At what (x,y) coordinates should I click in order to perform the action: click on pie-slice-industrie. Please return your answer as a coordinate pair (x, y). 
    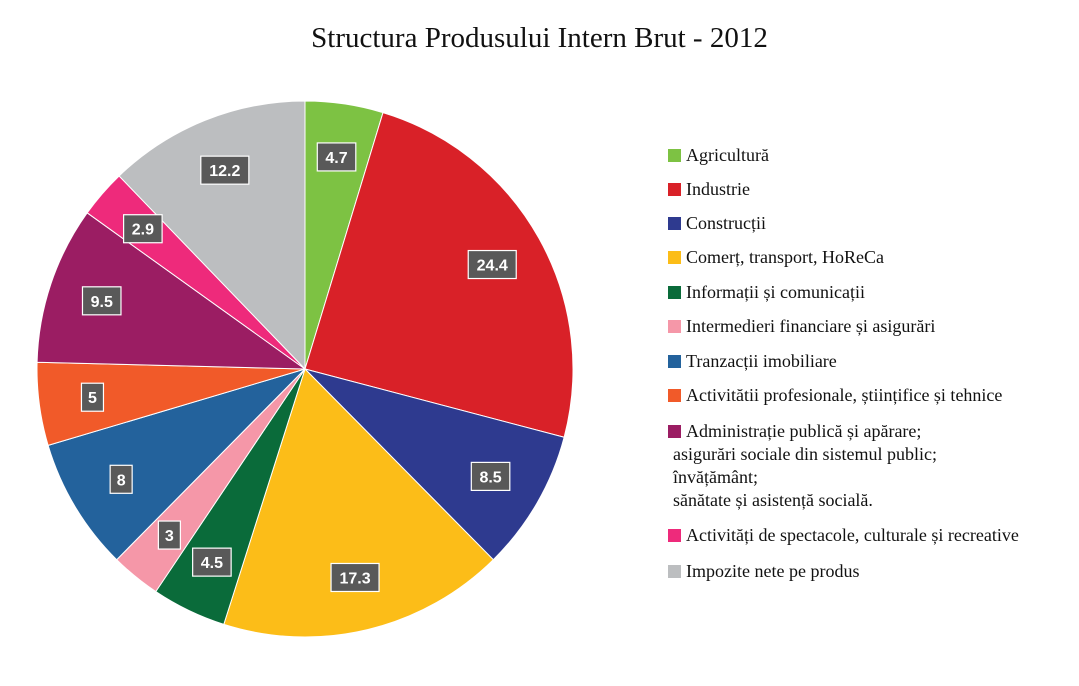
    Looking at the image, I should click on (439, 274).